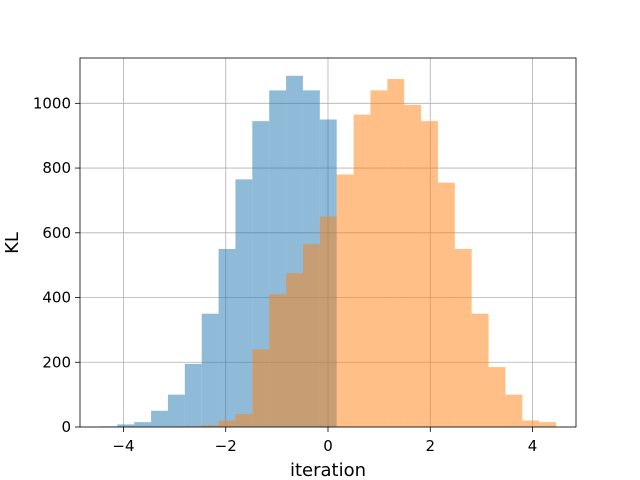 This screenshot has height=480, width=640. What do you see at coordinates (430, 446) in the screenshot?
I see `x-tick-label: 2` at bounding box center [430, 446].